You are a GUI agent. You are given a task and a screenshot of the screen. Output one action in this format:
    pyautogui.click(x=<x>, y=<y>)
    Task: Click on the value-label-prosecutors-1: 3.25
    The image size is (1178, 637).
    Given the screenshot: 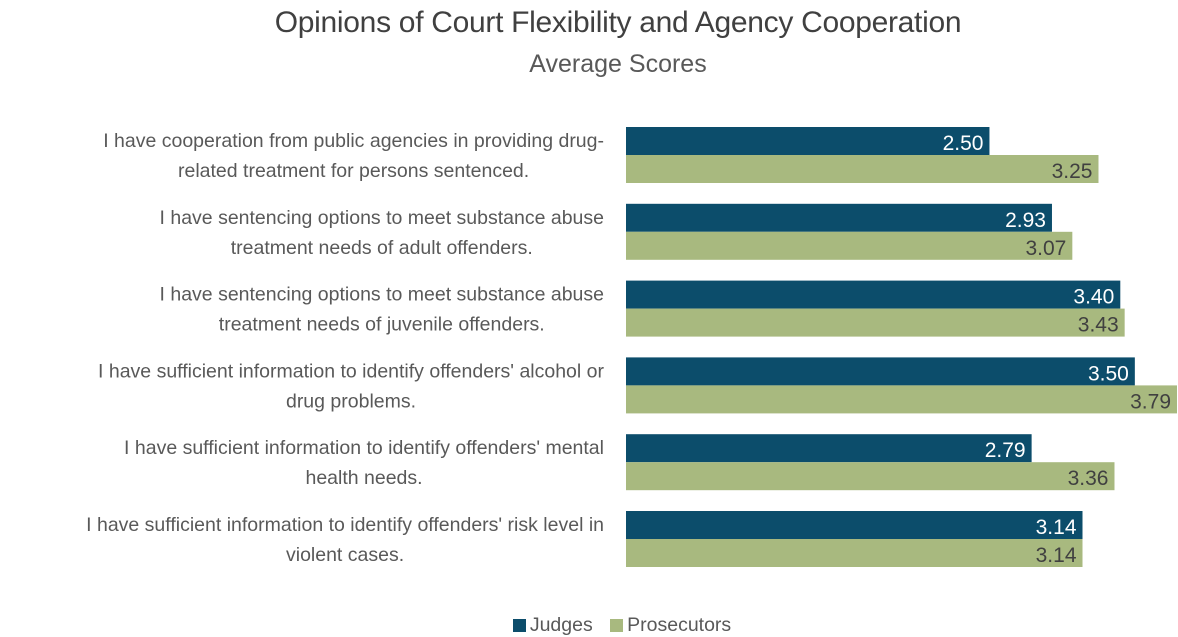 What is the action you would take?
    pyautogui.click(x=1072, y=171)
    